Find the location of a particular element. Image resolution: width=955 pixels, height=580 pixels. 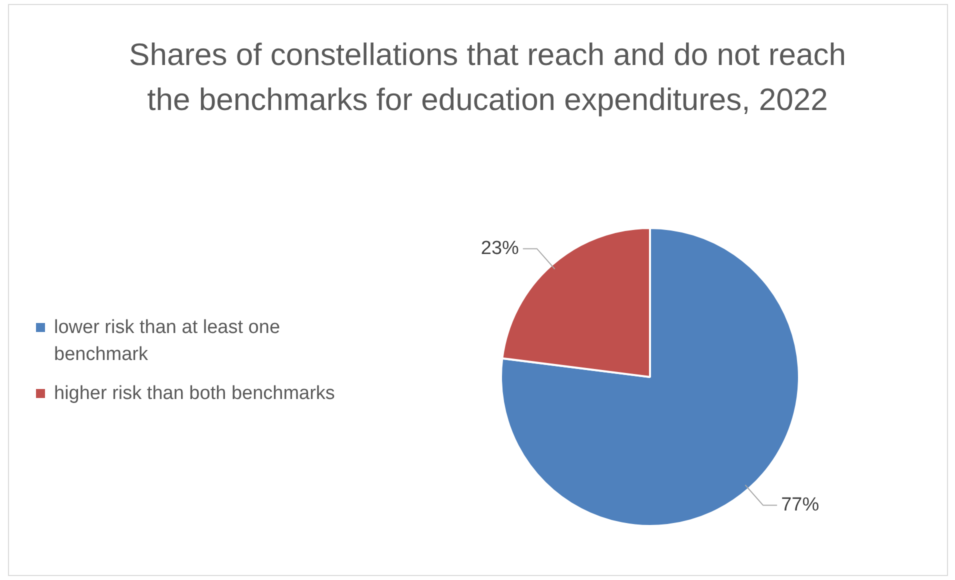

data-label: 23% is located at coordinates (500, 248).